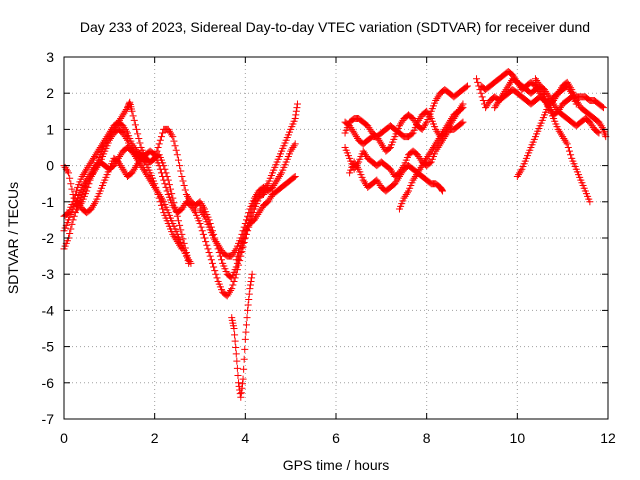  Describe the element at coordinates (608, 438) in the screenshot. I see `x-tick-label: 12` at that location.